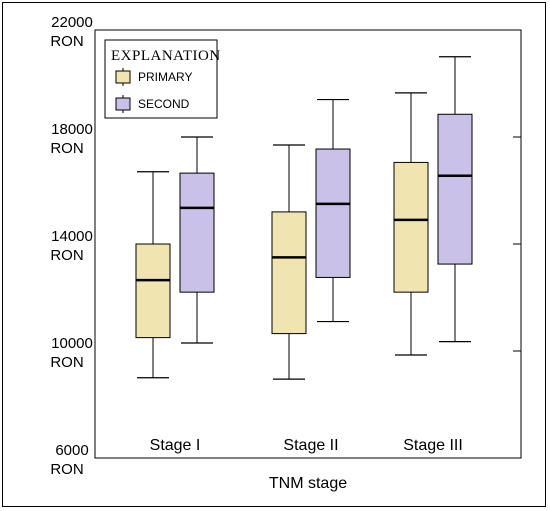  Describe the element at coordinates (72, 129) in the screenshot. I see `y-tick-label: 18000` at that location.